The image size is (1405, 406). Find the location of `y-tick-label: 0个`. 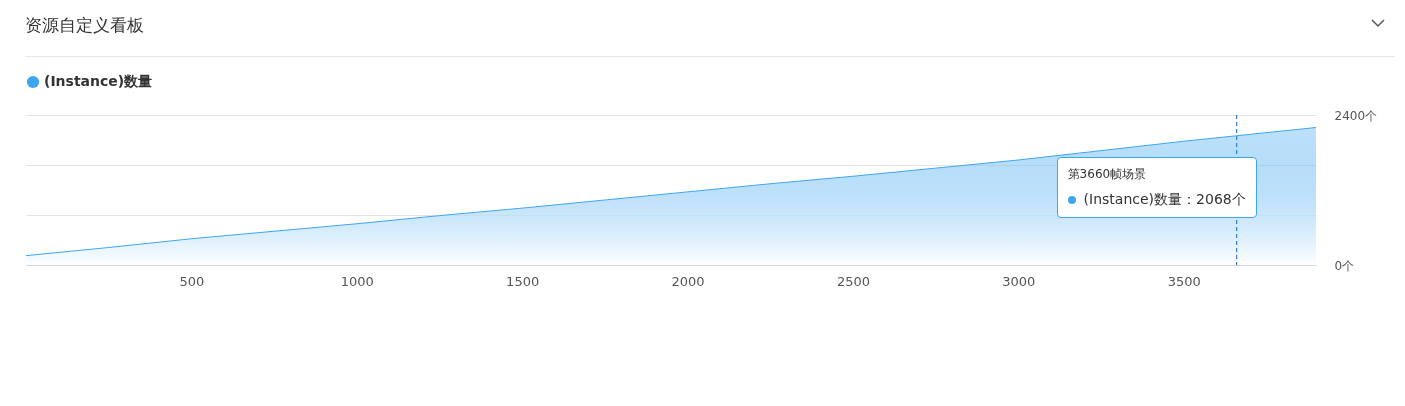

y-tick-label: 0个 is located at coordinates (1344, 265).